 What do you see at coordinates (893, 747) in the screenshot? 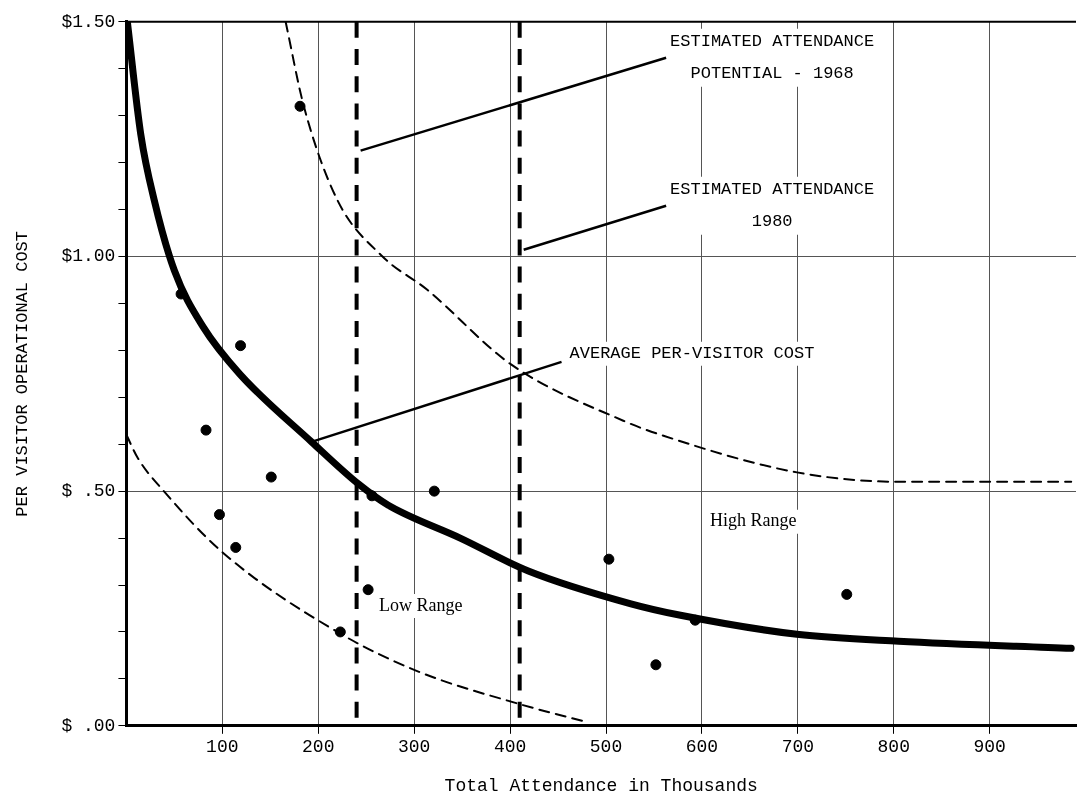
I see `x-tick-label: 800` at bounding box center [893, 747].